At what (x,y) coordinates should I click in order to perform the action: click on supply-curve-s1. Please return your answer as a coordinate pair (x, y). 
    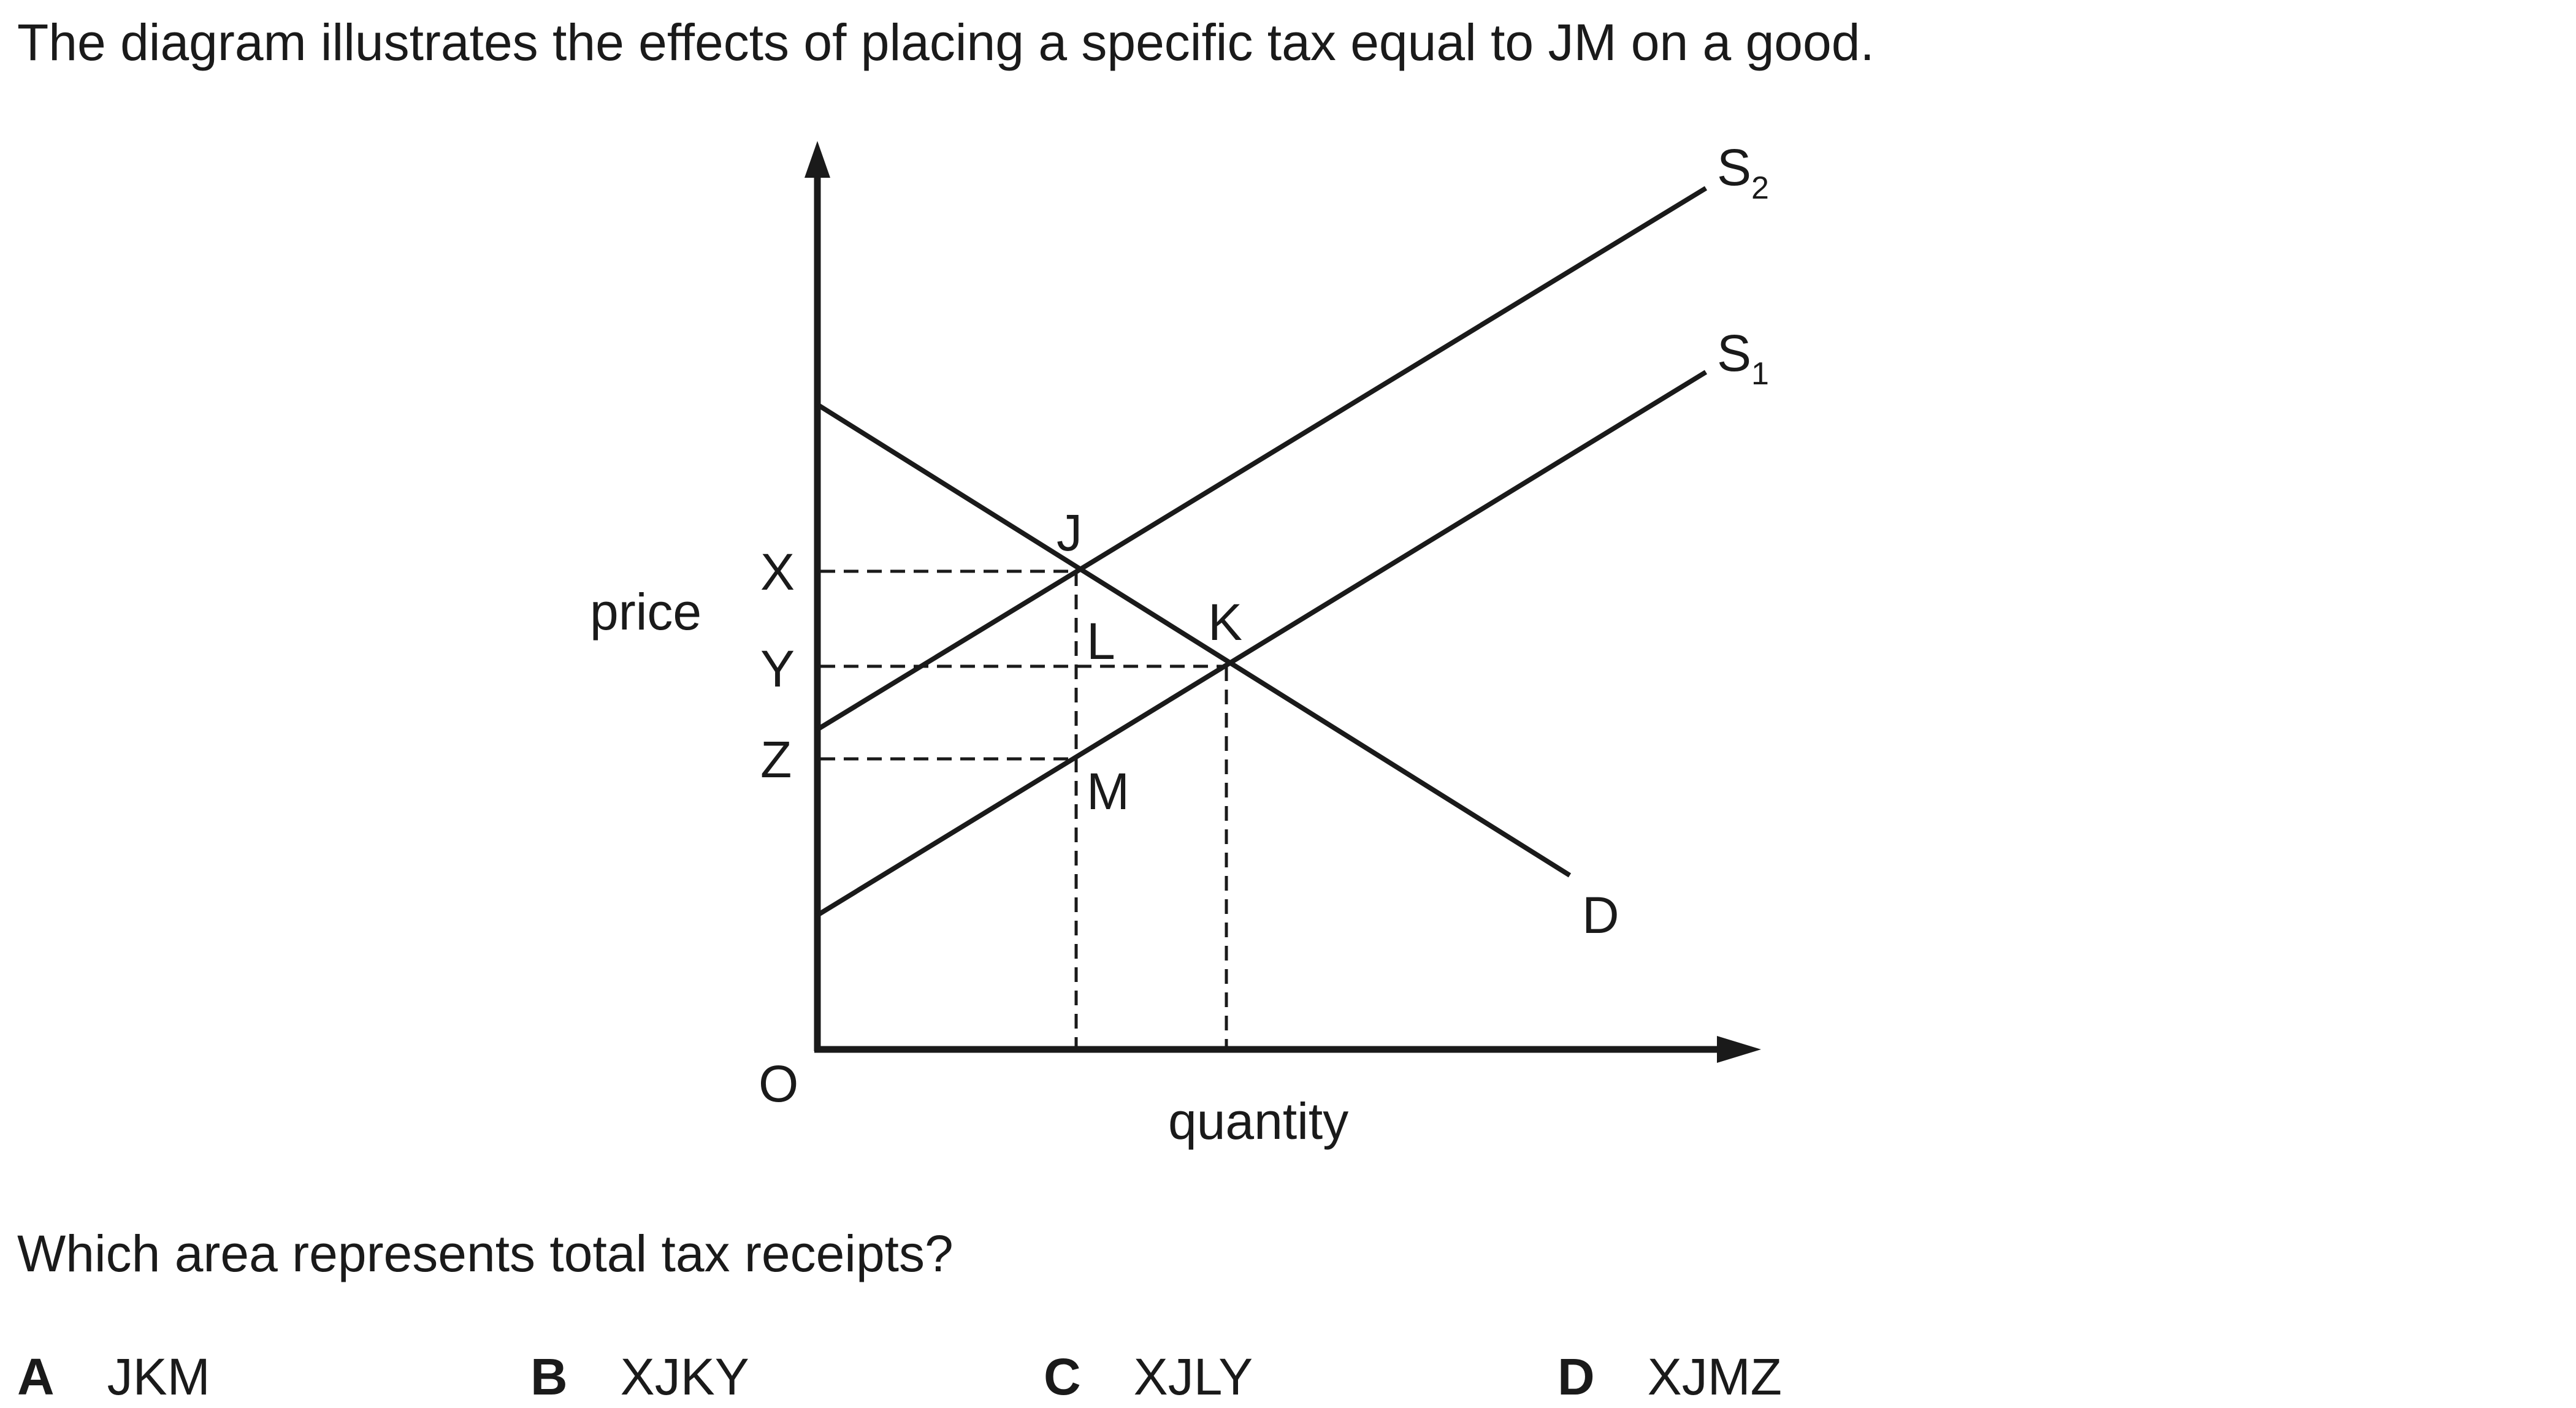
    Looking at the image, I should click on (1262, 644).